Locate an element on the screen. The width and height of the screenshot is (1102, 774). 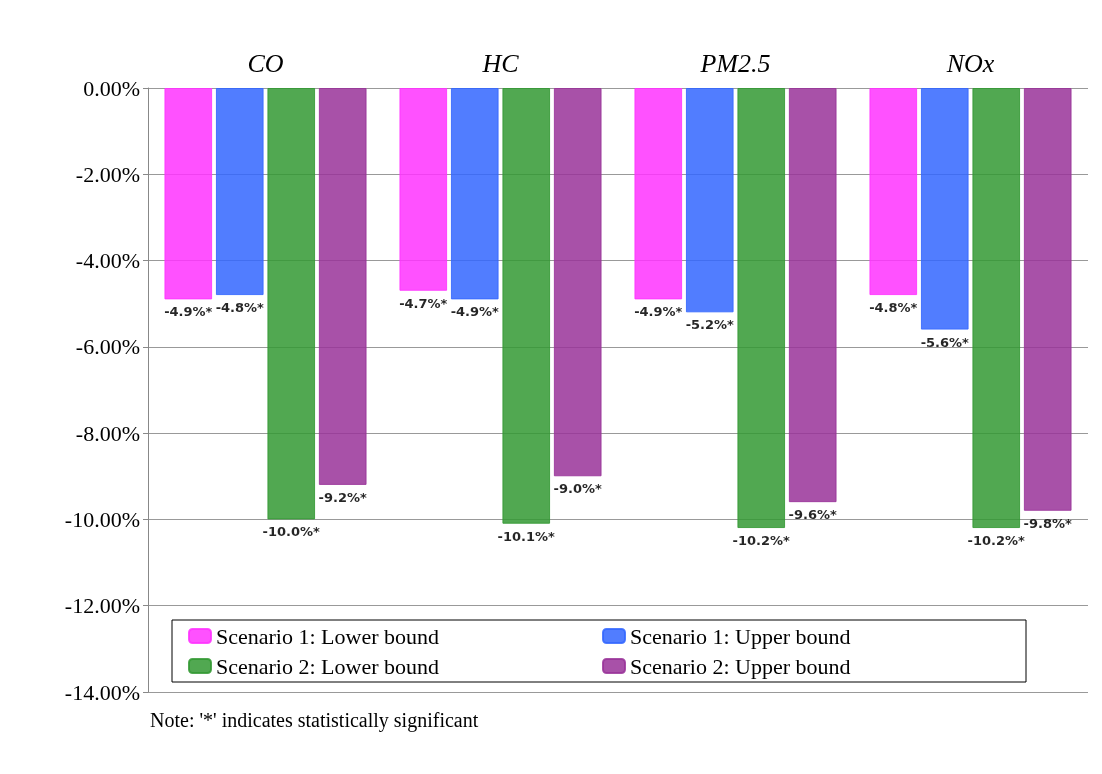
x-tick-label: PM2.5 is located at coordinates (735, 63).